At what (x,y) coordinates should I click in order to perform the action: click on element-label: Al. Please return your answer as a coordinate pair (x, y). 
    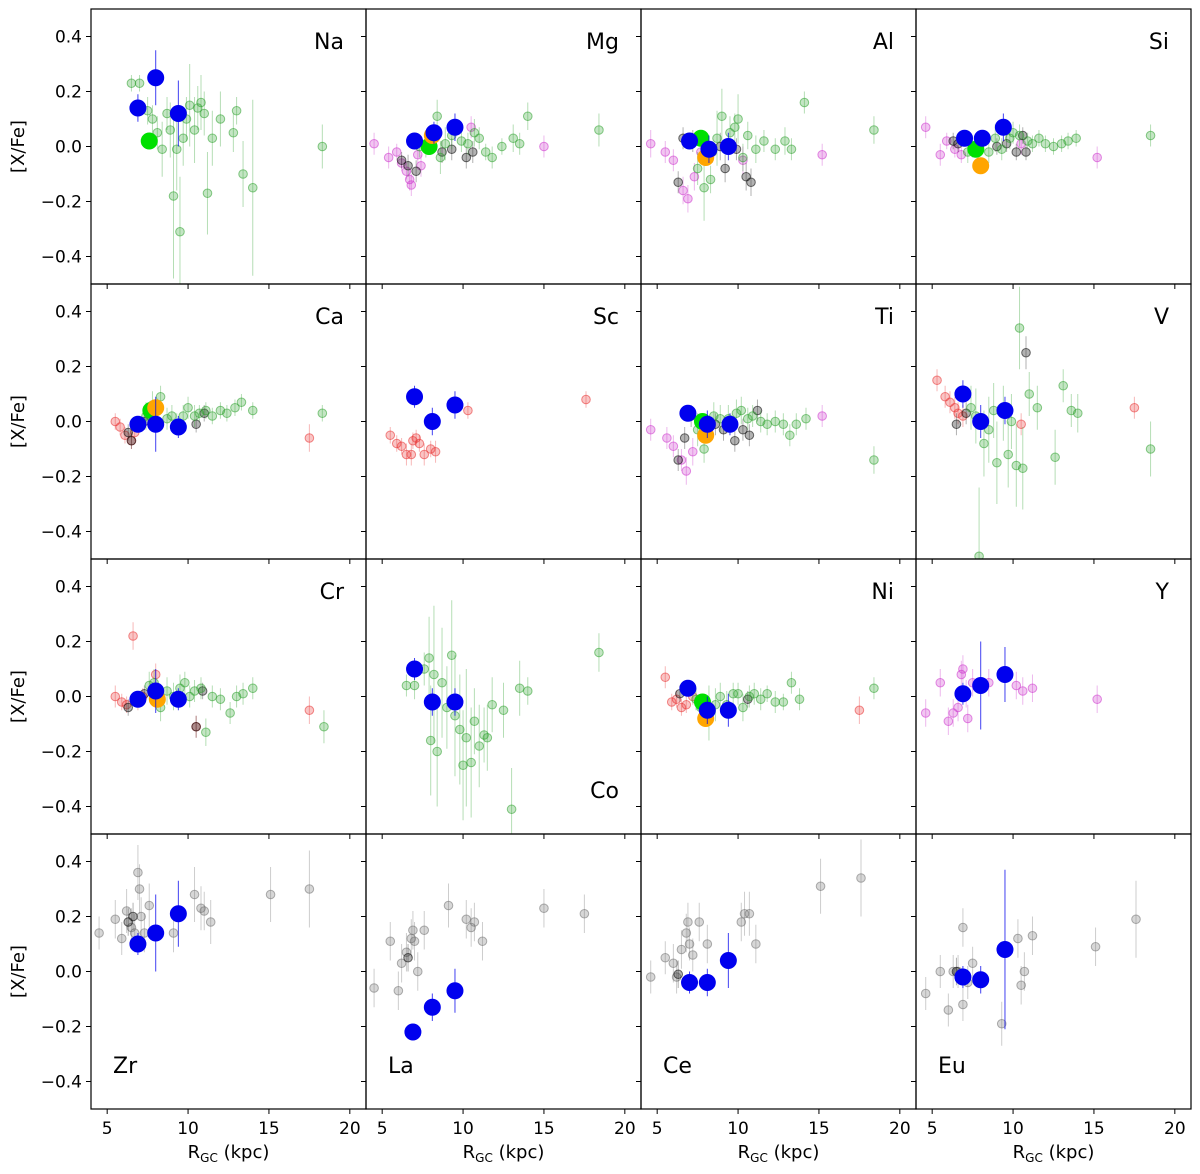
    Looking at the image, I should click on (883, 42).